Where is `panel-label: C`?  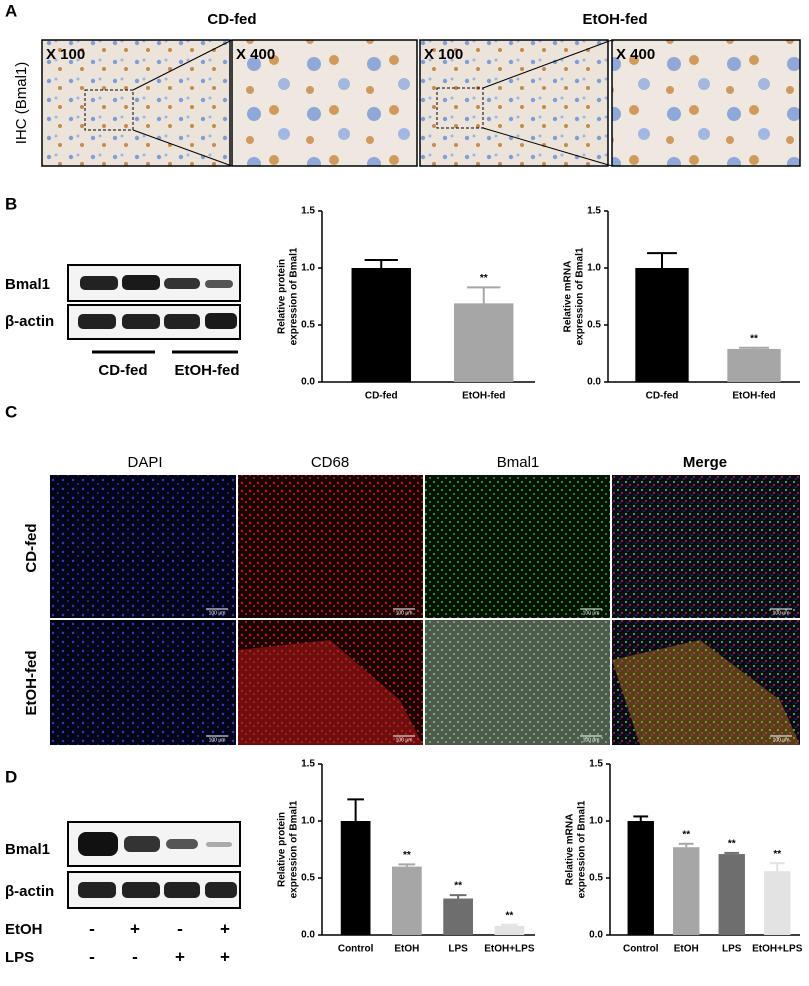 panel-label: C is located at coordinates (11, 411).